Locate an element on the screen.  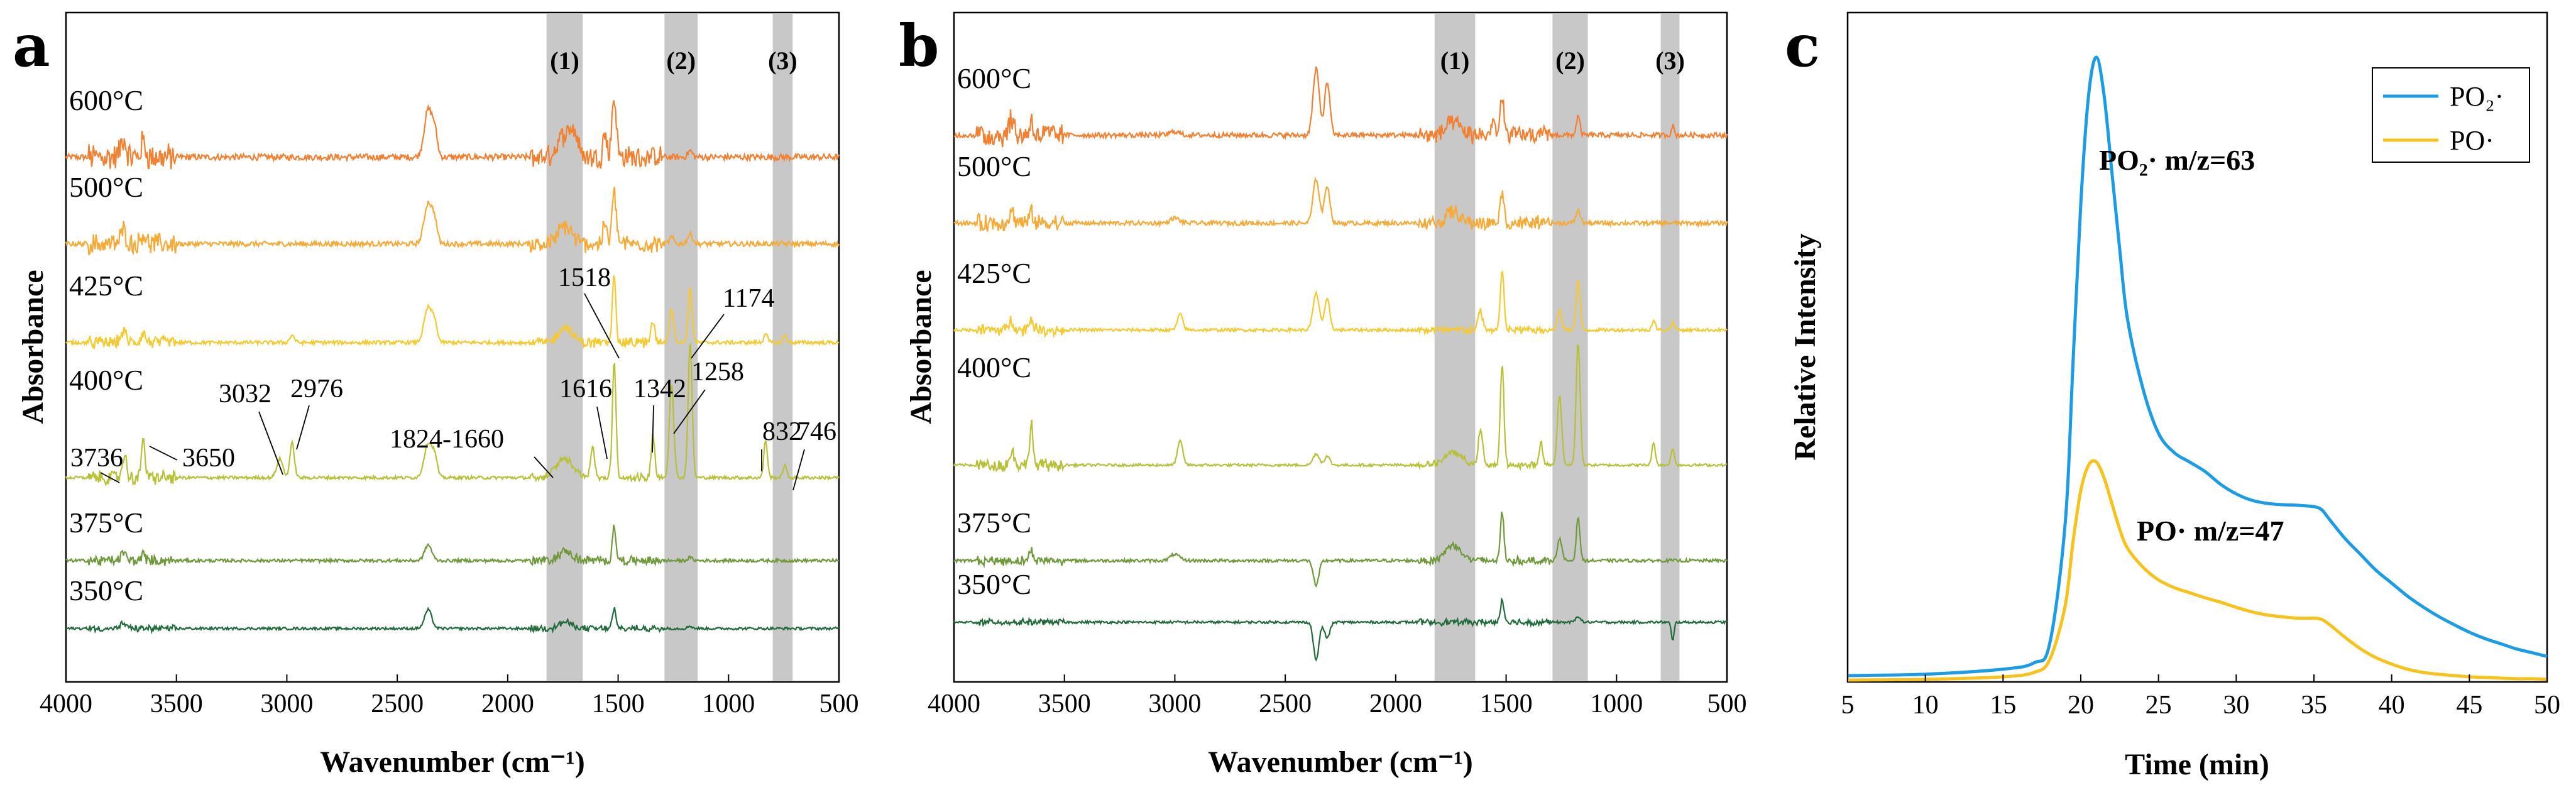
panel-letter-a: a is located at coordinates (31, 46).